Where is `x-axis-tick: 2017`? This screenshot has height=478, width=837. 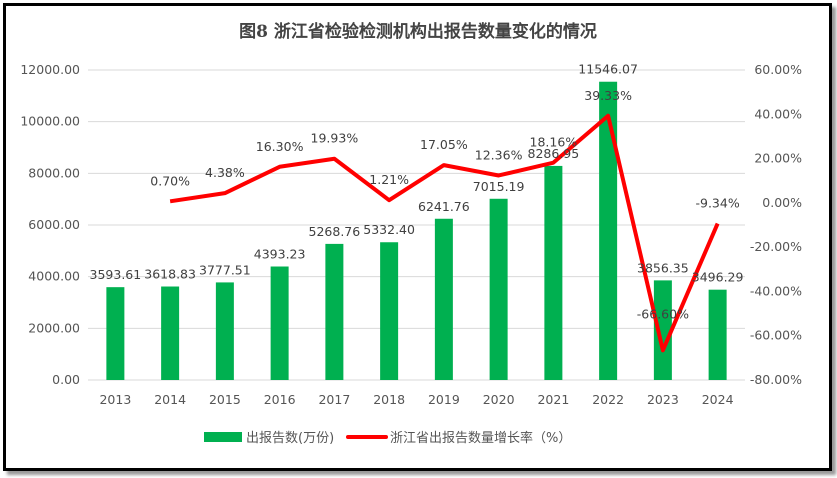
x-axis-tick: 2017 is located at coordinates (334, 399).